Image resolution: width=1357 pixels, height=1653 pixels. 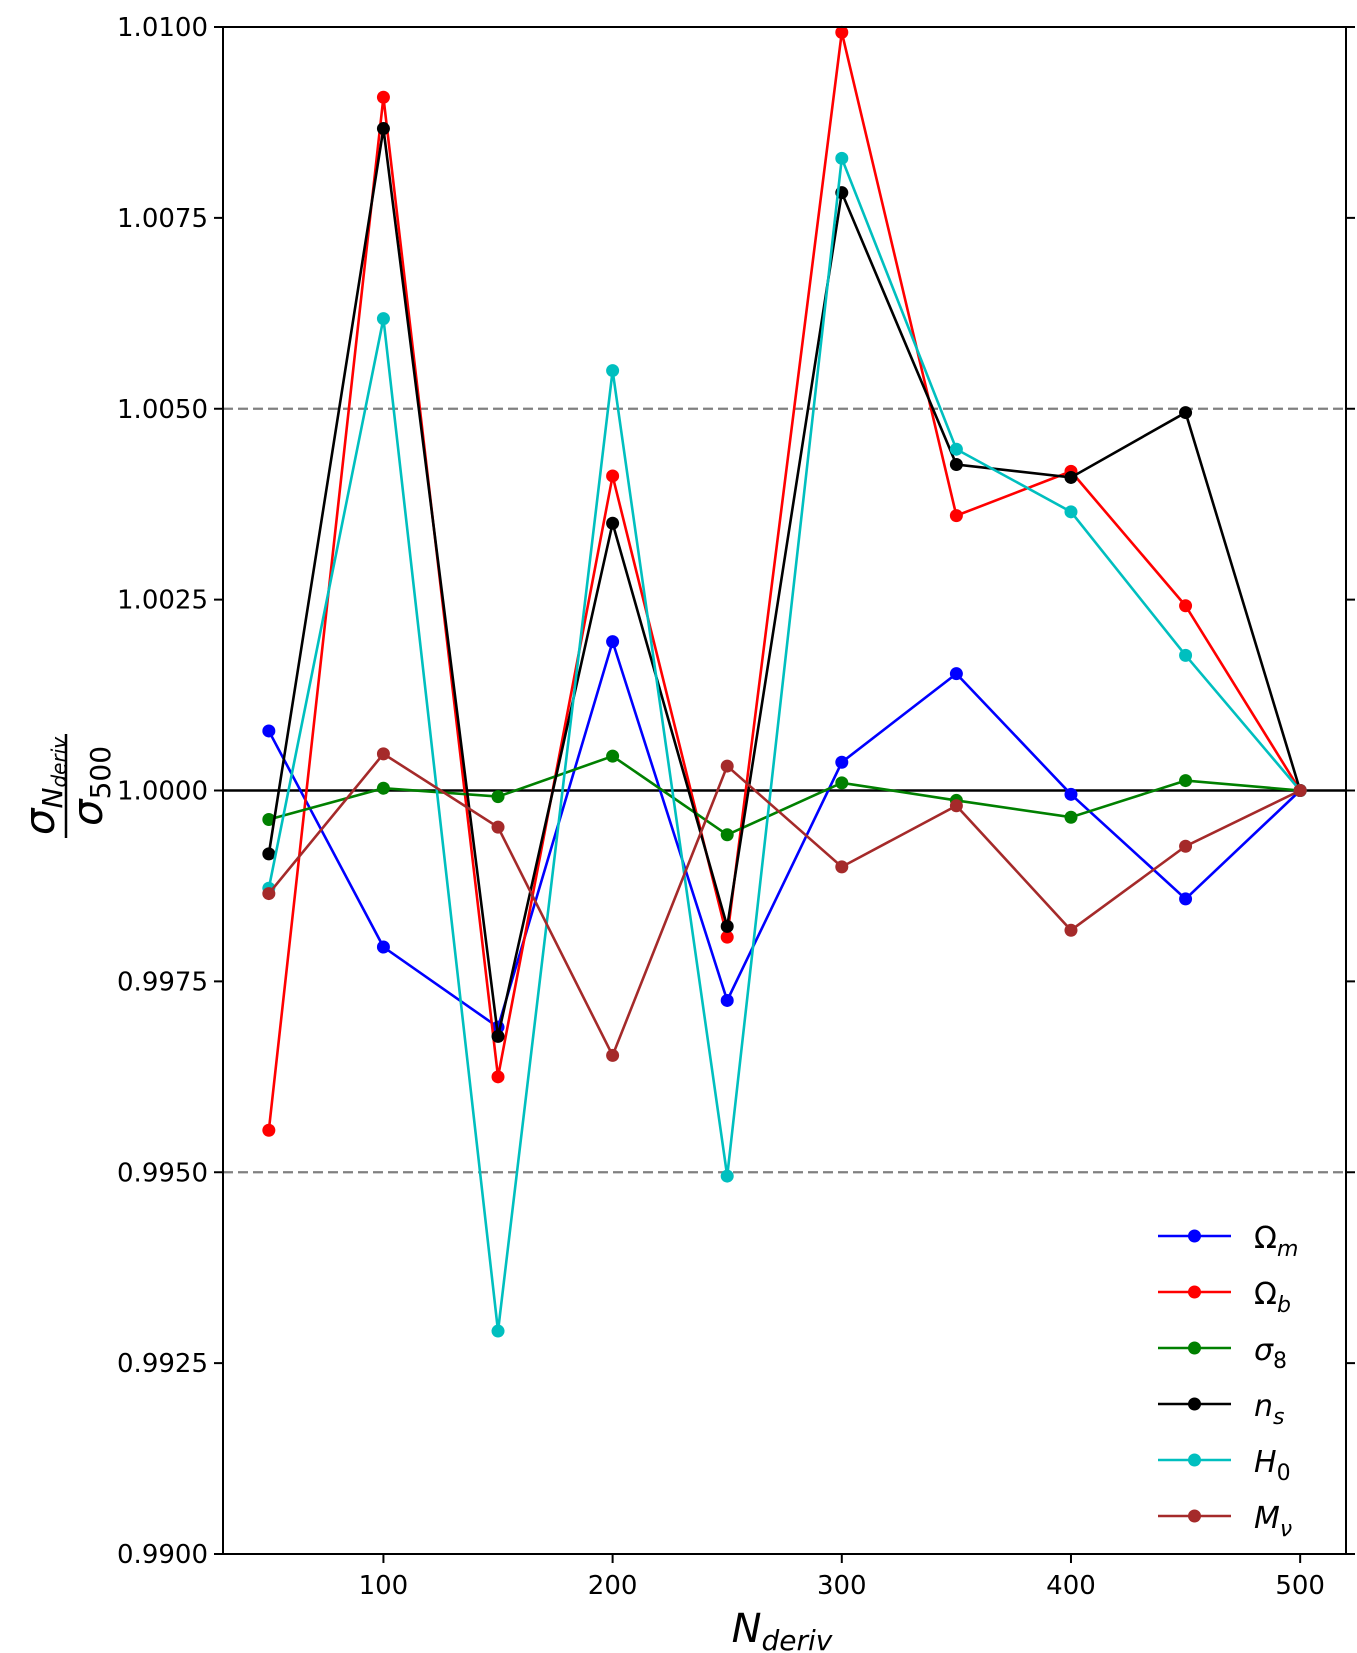 I want to click on y-axis-label: σNderiv σ500, so click(x=66, y=786).